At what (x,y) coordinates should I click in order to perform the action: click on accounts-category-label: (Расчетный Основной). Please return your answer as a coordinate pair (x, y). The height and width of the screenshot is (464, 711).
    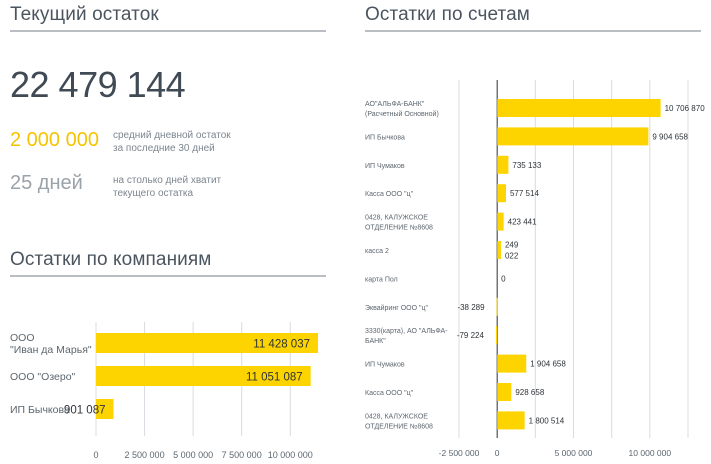
    Looking at the image, I should click on (402, 114).